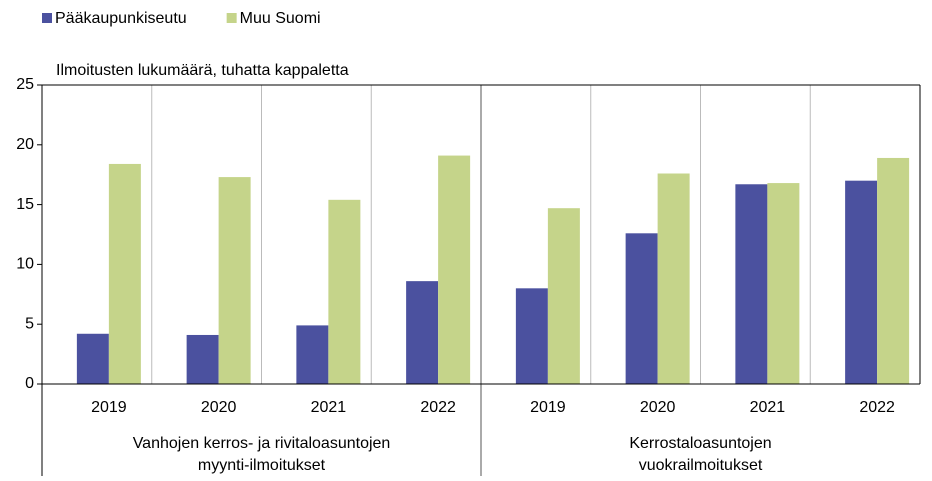 The width and height of the screenshot is (932, 481). What do you see at coordinates (280, 18) in the screenshot?
I see `legend-label: Muu Suomi` at bounding box center [280, 18].